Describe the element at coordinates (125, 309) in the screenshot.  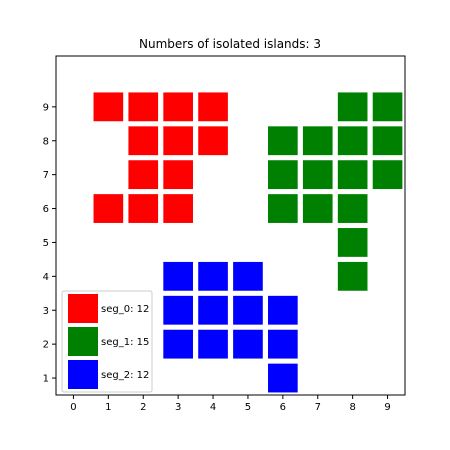
I see `legend-label: seg_0: 12` at that location.